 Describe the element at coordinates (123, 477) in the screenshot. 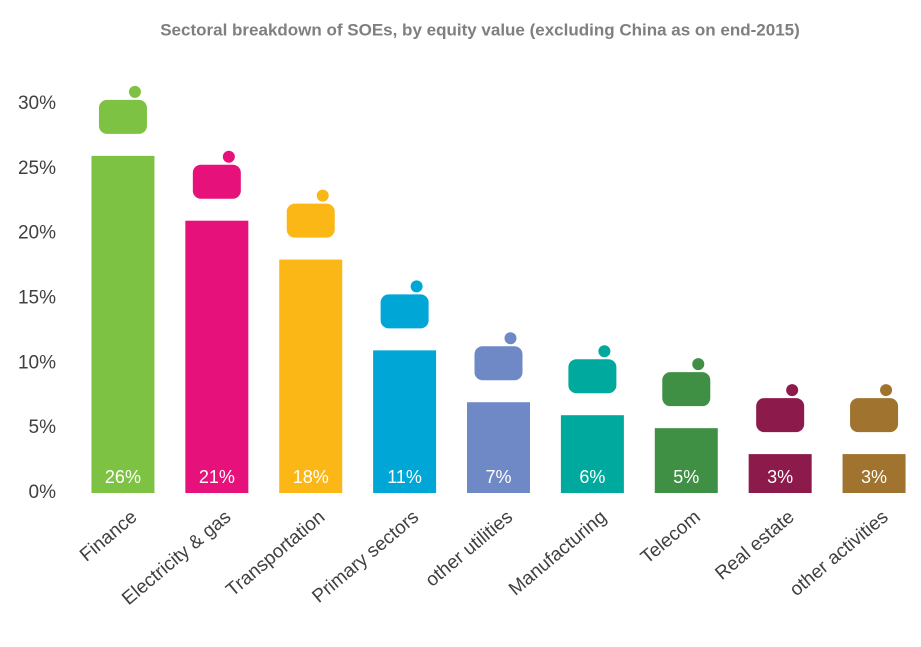

I see `value-label: 26%` at that location.